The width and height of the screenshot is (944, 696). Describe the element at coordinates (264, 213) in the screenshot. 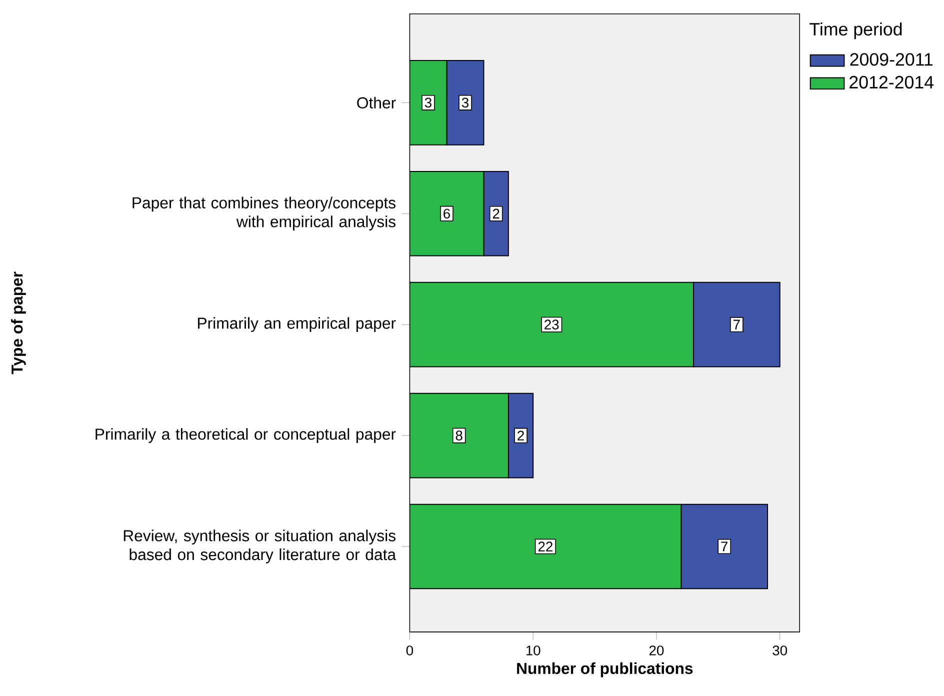

I see `y-tick-label: Paper that combines theory/concepts with empirical analysis` at that location.